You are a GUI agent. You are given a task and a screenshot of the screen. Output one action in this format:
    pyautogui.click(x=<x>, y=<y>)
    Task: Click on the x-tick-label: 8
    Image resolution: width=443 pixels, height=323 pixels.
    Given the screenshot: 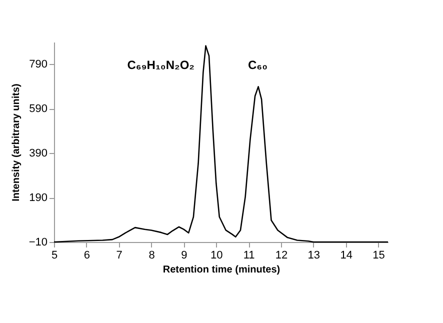 What is the action you would take?
    pyautogui.click(x=151, y=256)
    